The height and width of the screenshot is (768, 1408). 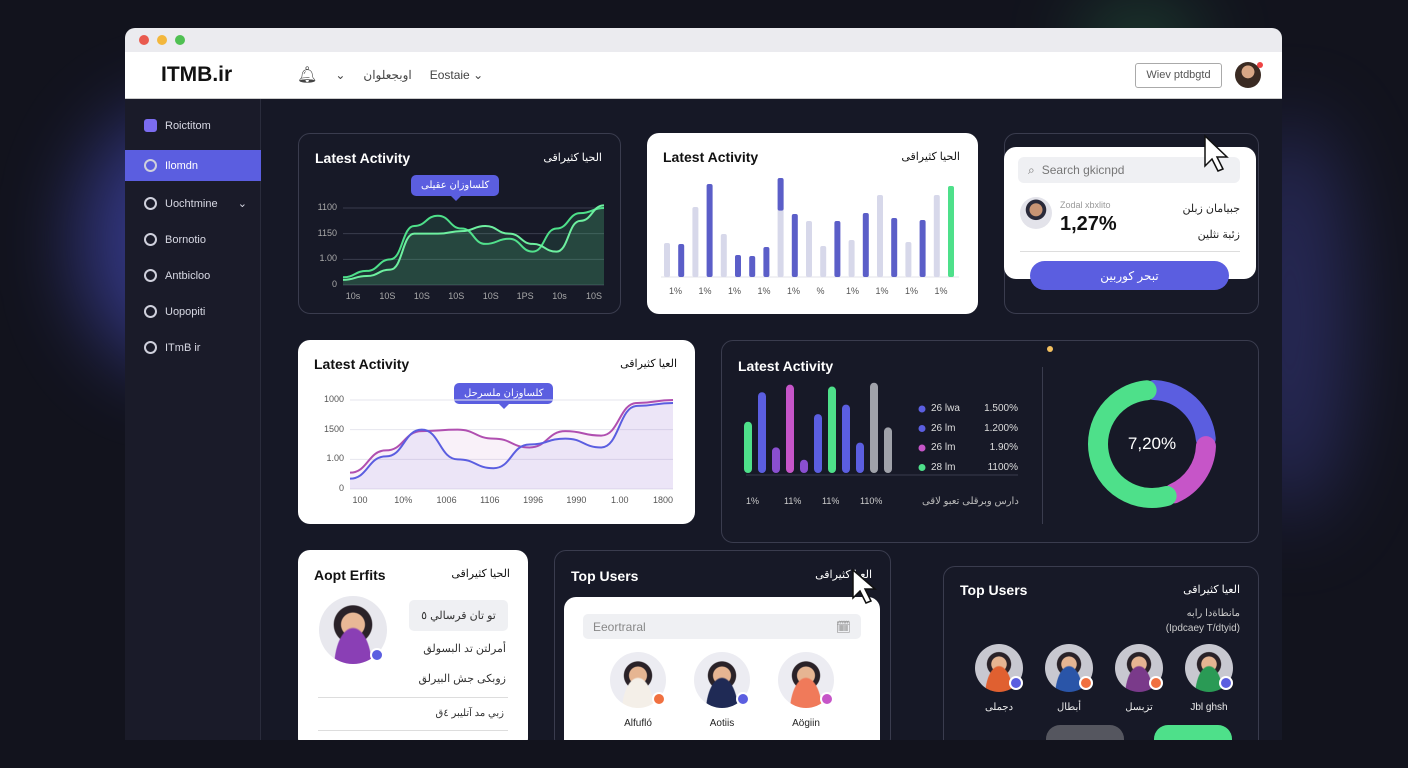 What do you see at coordinates (1209, 707) in the screenshot?
I see `user-name: Jbl ghsh` at bounding box center [1209, 707].